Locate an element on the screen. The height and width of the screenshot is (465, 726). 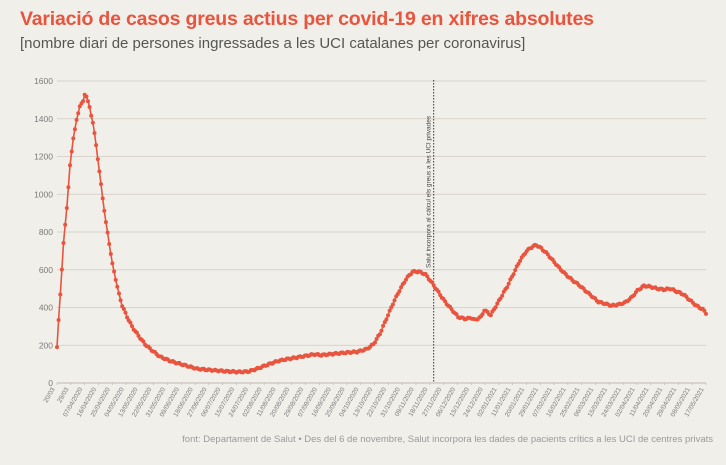
x-tick-label: 20/03 is located at coordinates (50, 395).